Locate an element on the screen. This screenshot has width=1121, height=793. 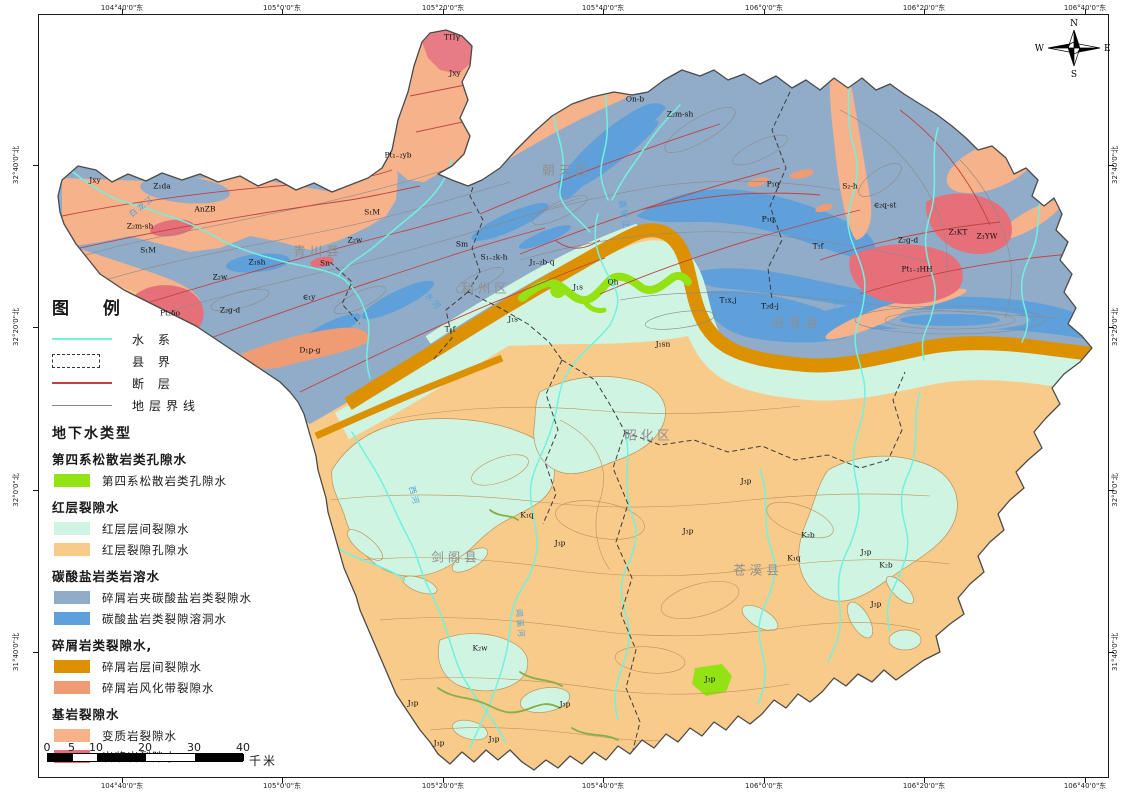
legend-line-label: 水 系 is located at coordinates (153, 339).